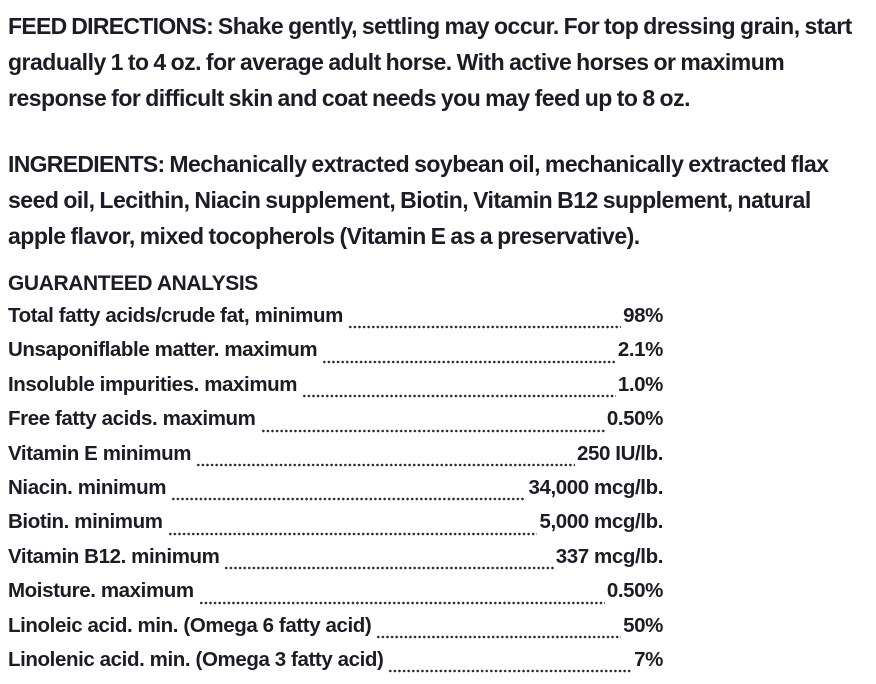  What do you see at coordinates (87, 487) in the screenshot?
I see `analysis-row-label: Niacin. minimum` at bounding box center [87, 487].